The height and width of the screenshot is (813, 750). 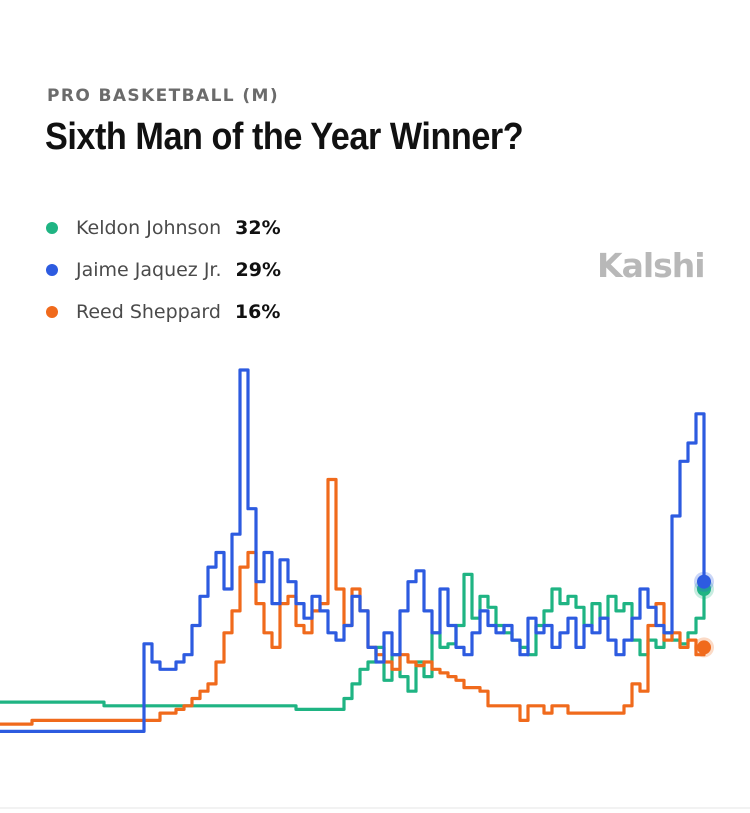 What do you see at coordinates (148, 312) in the screenshot?
I see `legend-name: Reed Sheppard` at bounding box center [148, 312].